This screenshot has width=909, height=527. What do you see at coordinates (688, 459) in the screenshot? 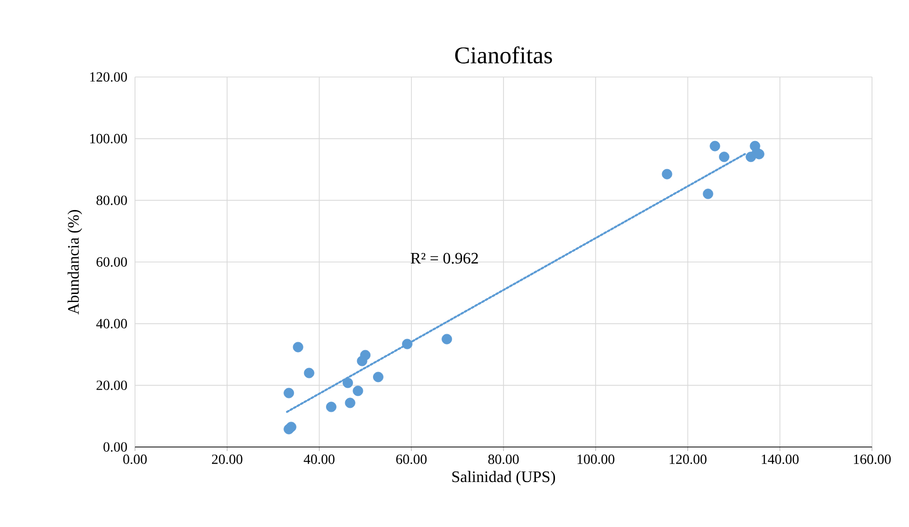
I see `x-tick-label: 120.00` at bounding box center [688, 459].